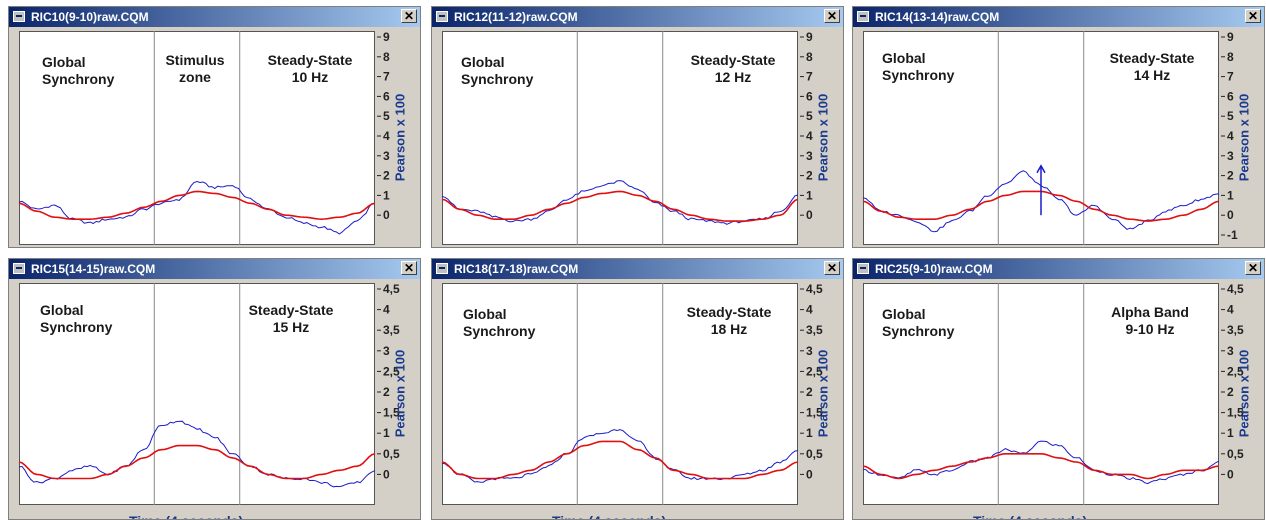 The height and width of the screenshot is (520, 1266). I want to click on window-title: RIC25(9-10)raw.CQM, so click(934, 269).